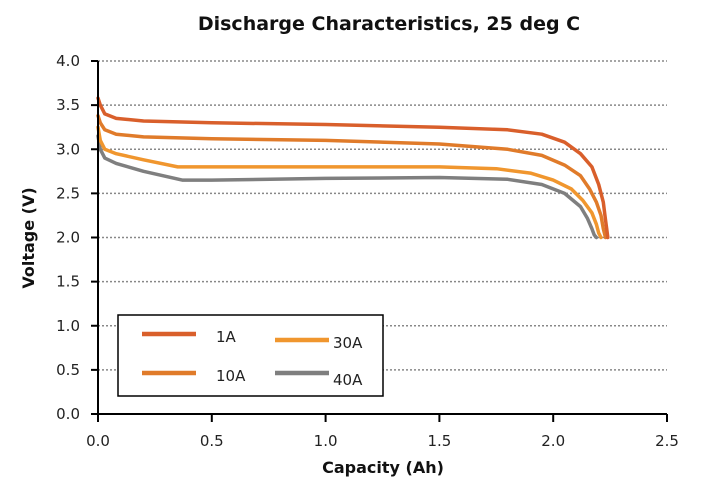  What do you see at coordinates (348, 380) in the screenshot?
I see `legend-label-40A: 40A` at bounding box center [348, 380].